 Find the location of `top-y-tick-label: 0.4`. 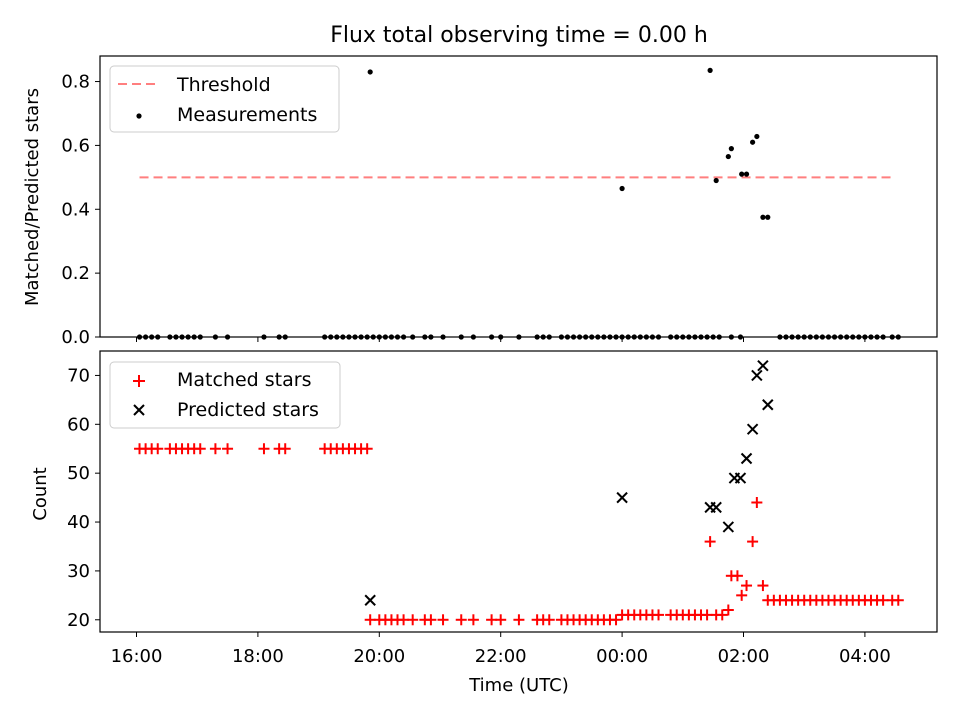

top-y-tick-label: 0.4 is located at coordinates (75, 209).